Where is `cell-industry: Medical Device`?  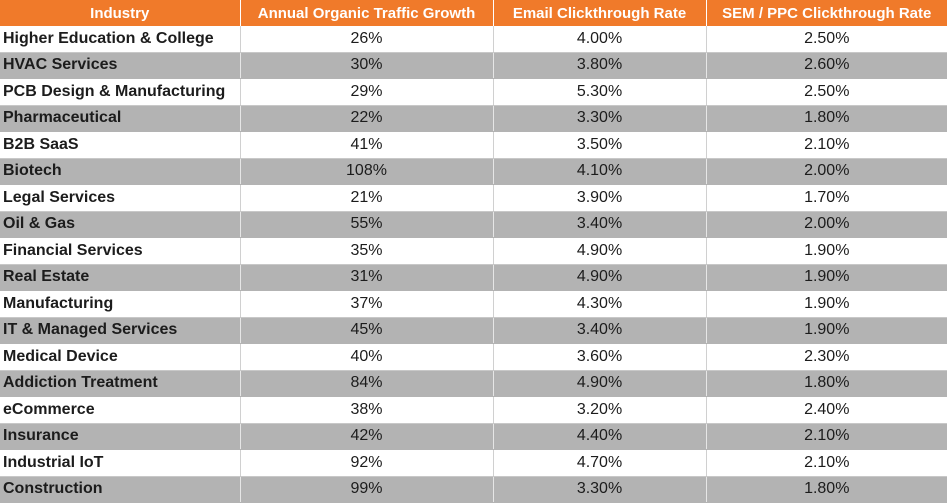 cell-industry: Medical Device is located at coordinates (120, 357).